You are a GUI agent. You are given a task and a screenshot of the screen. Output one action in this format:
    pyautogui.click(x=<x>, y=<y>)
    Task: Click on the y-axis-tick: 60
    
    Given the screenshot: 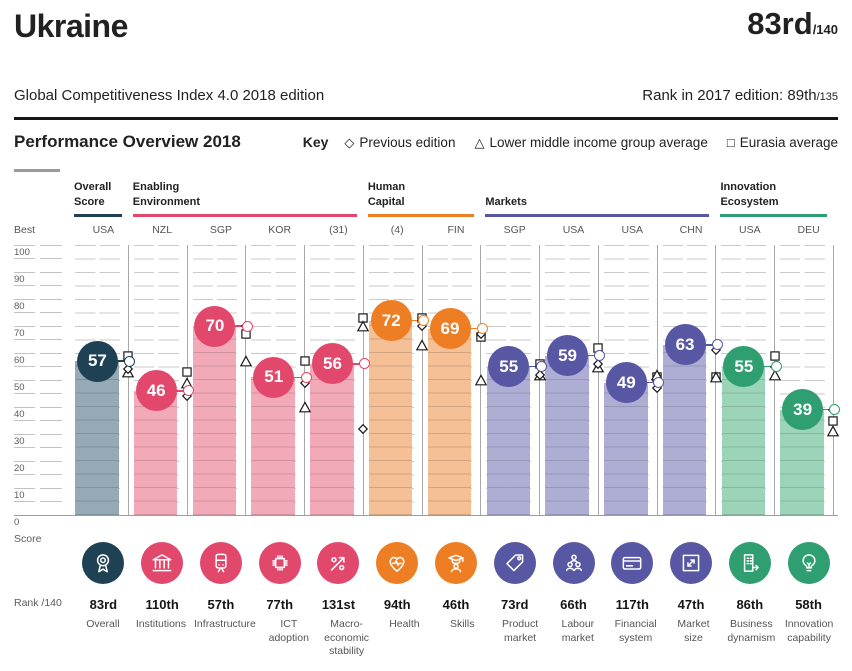 What is the action you would take?
    pyautogui.click(x=19, y=360)
    